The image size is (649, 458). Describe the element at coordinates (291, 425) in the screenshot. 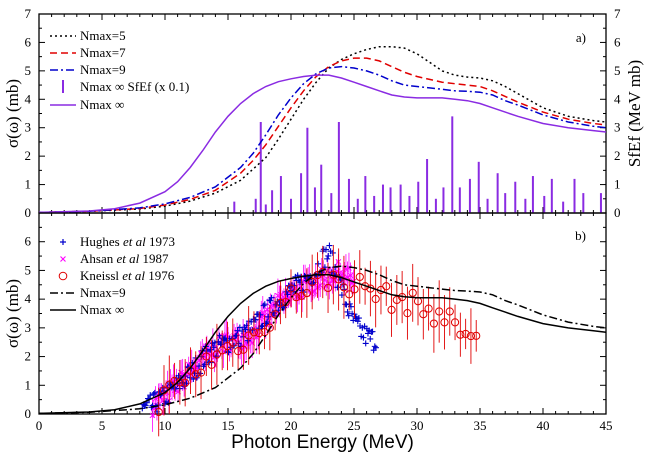

I see `panel-b-x-tick-label: 20` at that location.